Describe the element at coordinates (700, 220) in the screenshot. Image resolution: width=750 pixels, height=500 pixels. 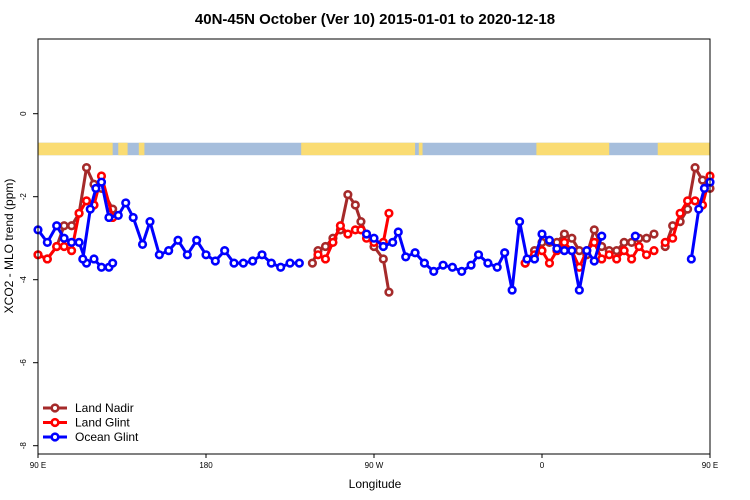
I see `series-line` at that location.